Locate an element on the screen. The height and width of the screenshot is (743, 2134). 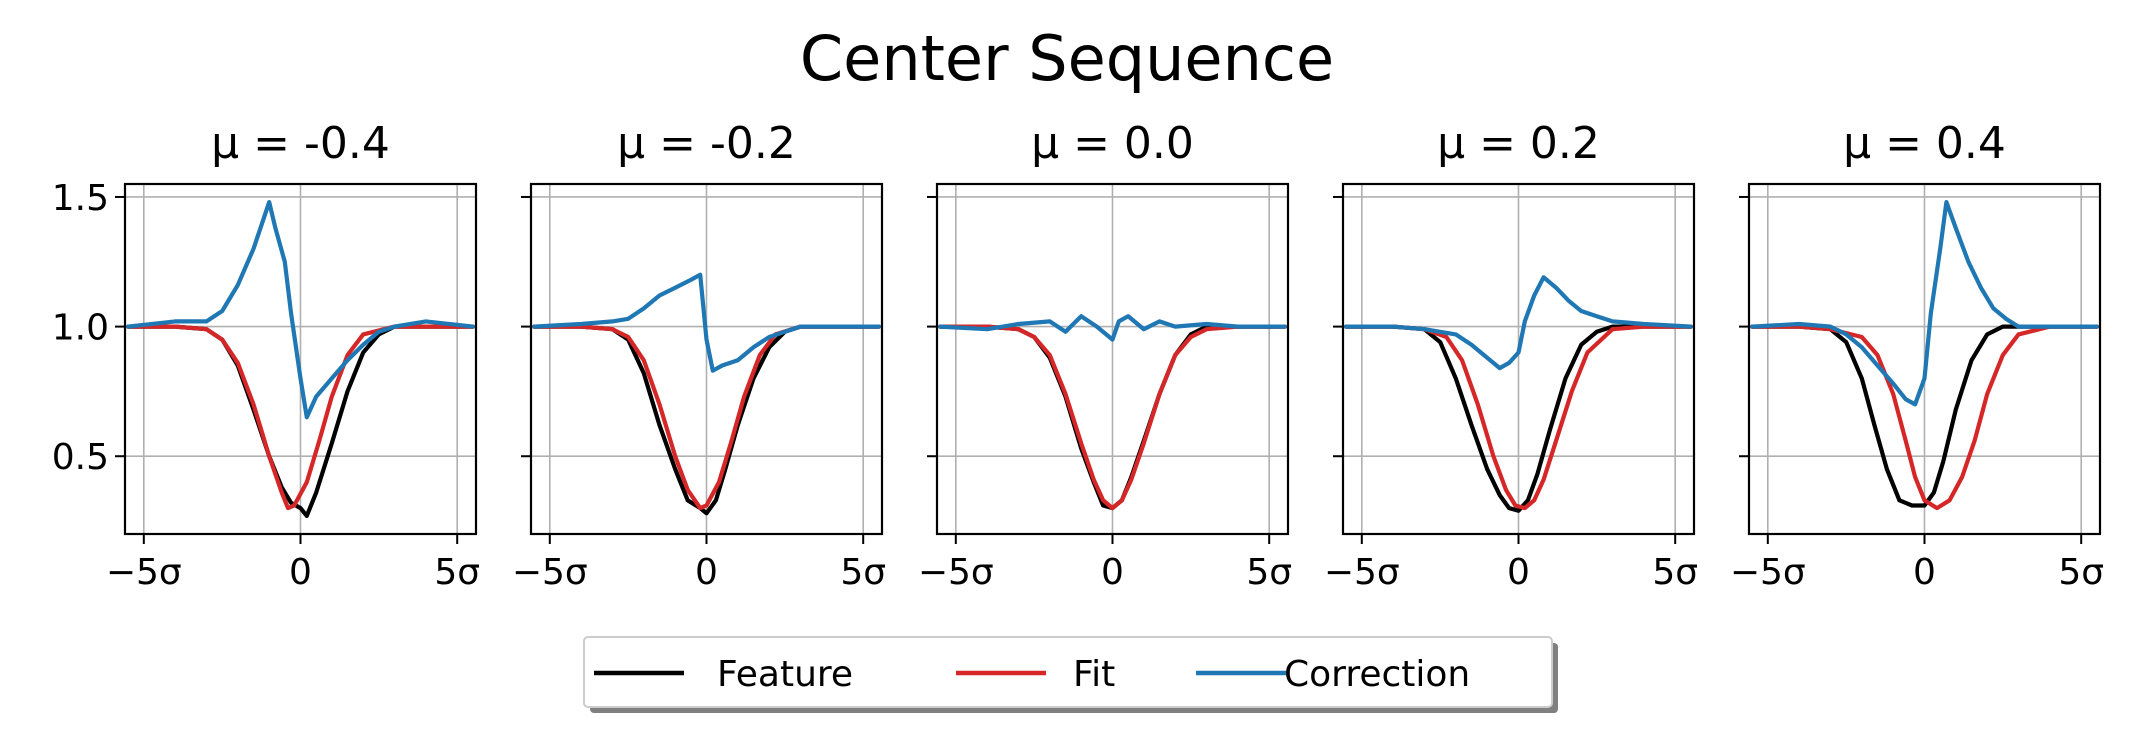
panel-title: μ = 0.2 is located at coordinates (1518, 143).